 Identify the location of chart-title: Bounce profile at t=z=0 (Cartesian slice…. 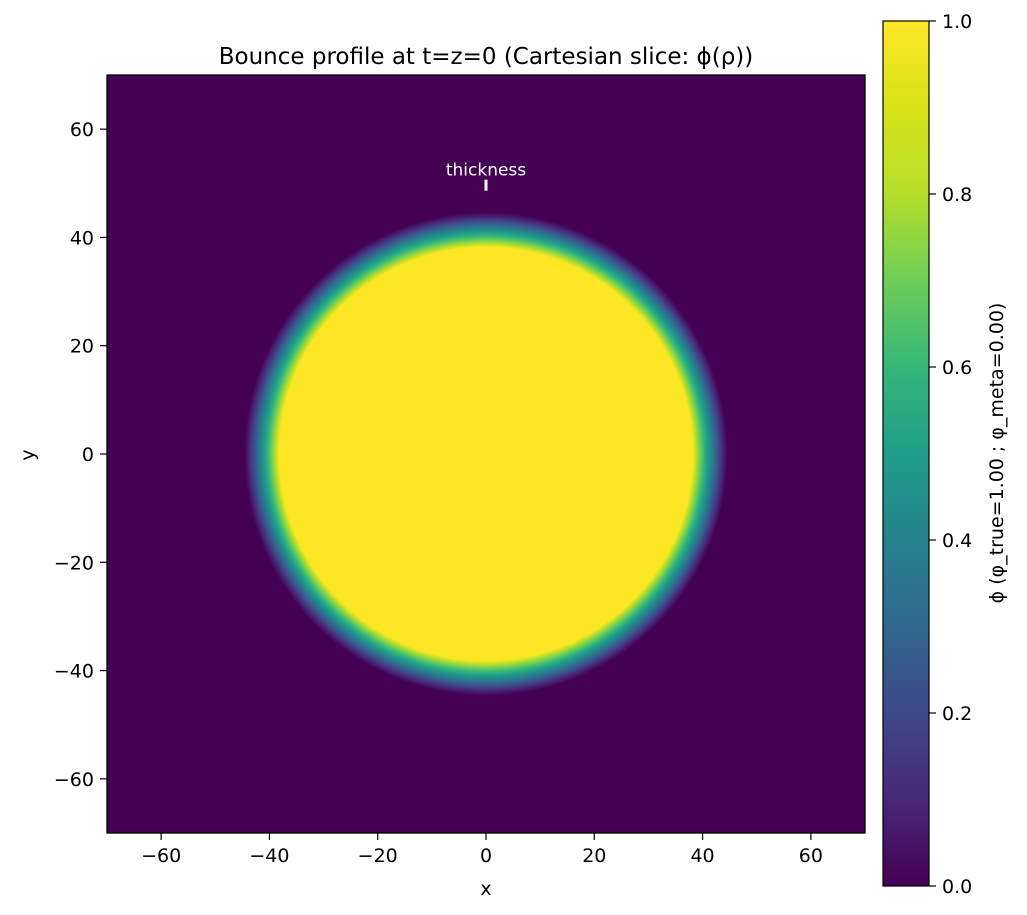
(486, 57).